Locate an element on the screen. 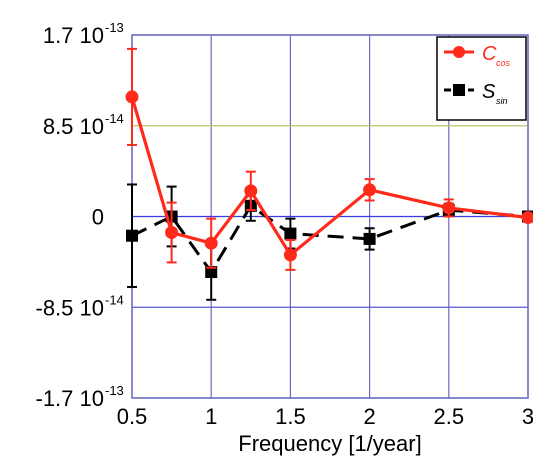 Image resolution: width=533 pixels, height=459 pixels. y-tick-label: 0 is located at coordinates (98, 217).